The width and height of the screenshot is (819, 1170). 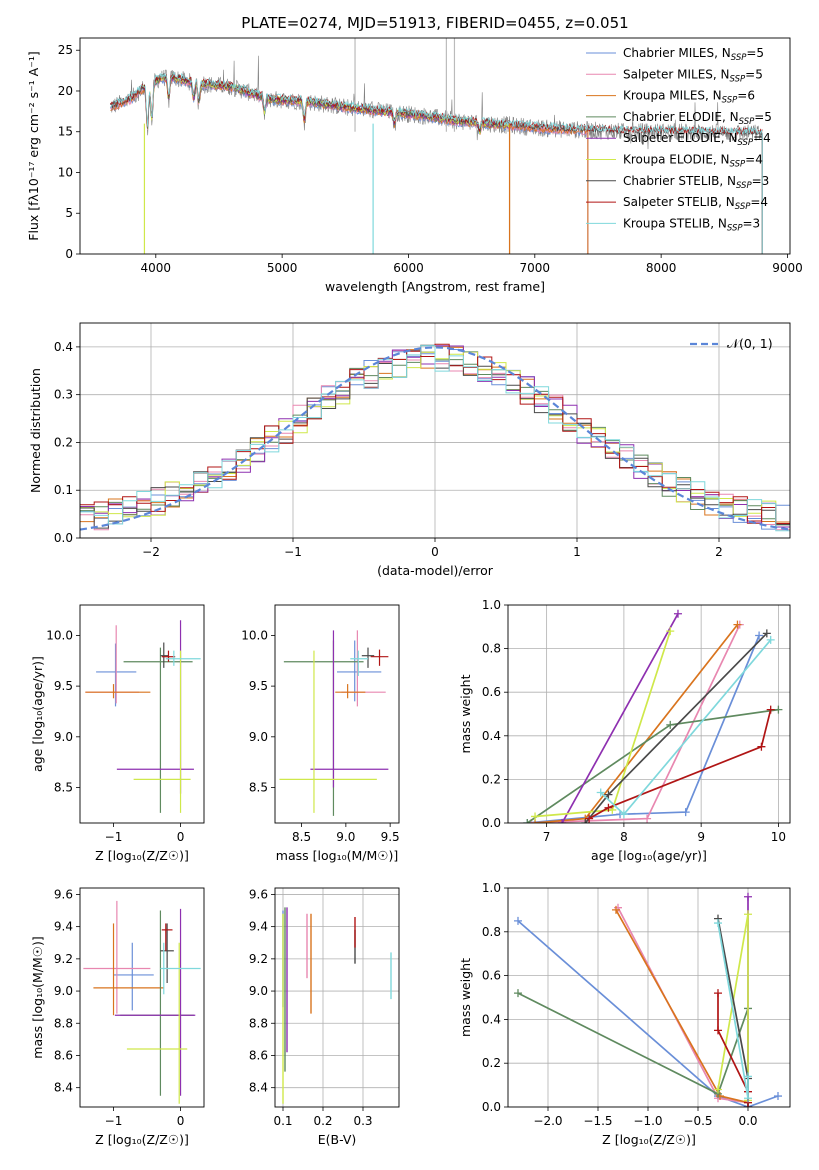 I want to click on legend-label: Kroupa MILES, NSSP=6, so click(x=689, y=97).